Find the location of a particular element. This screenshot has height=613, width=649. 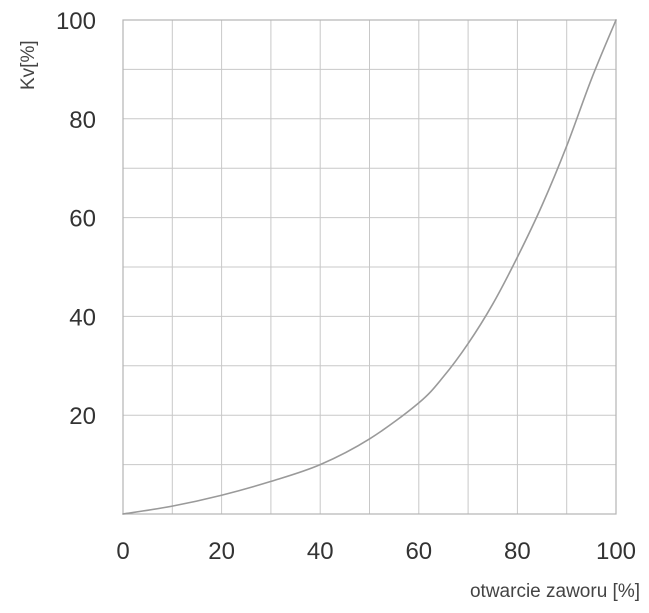

x-tick-label: 60 is located at coordinates (418, 551).